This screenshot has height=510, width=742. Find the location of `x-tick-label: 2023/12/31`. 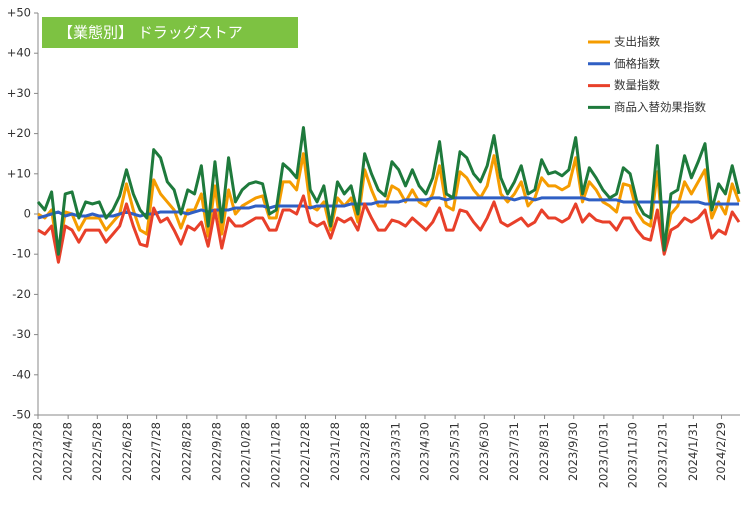

x-tick-label: 2023/12/31 is located at coordinates (663, 455).